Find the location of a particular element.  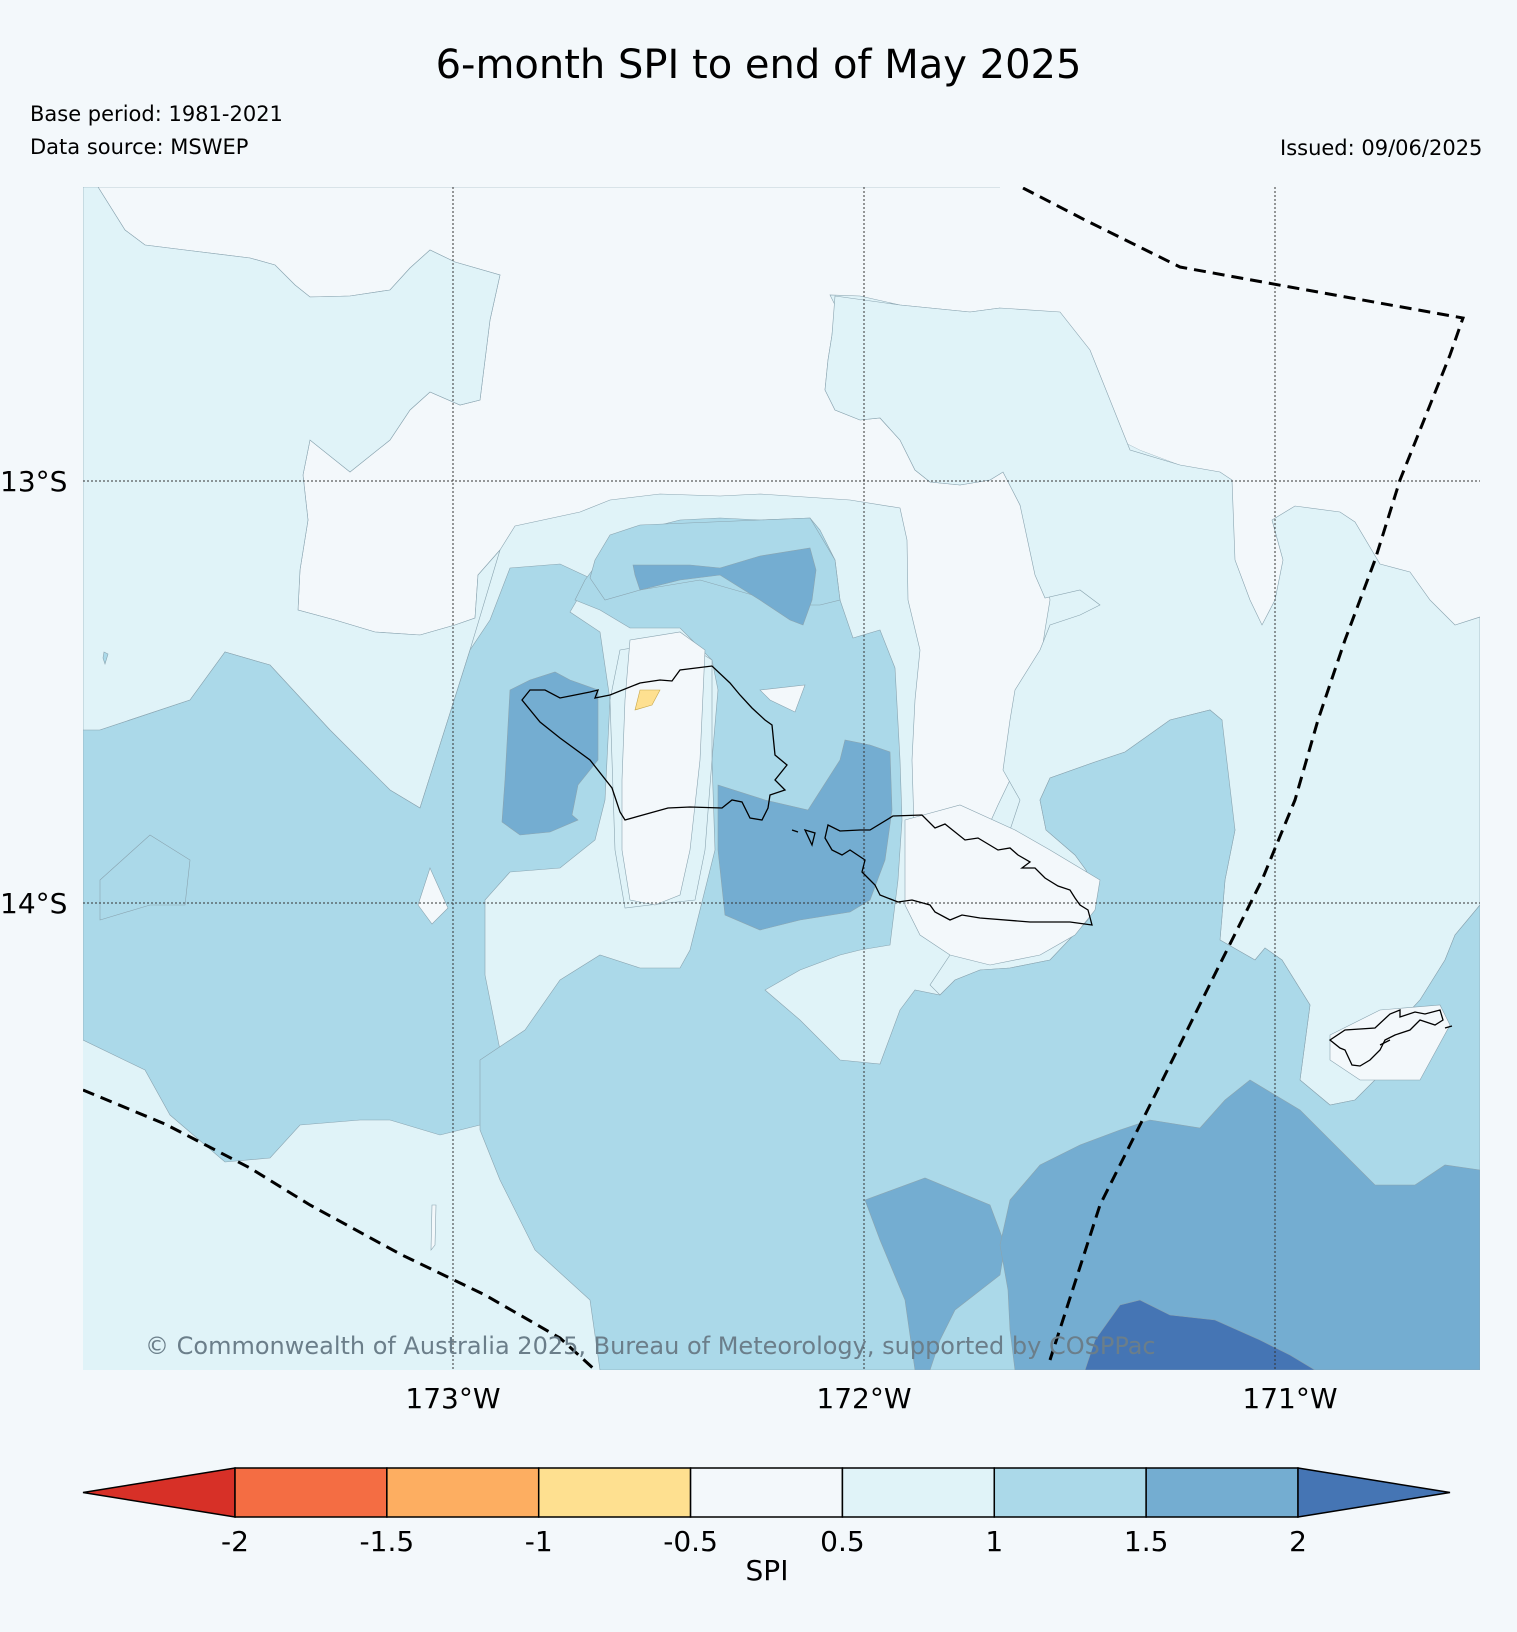

lat-label-14s: 14°S is located at coordinates (33, 903).